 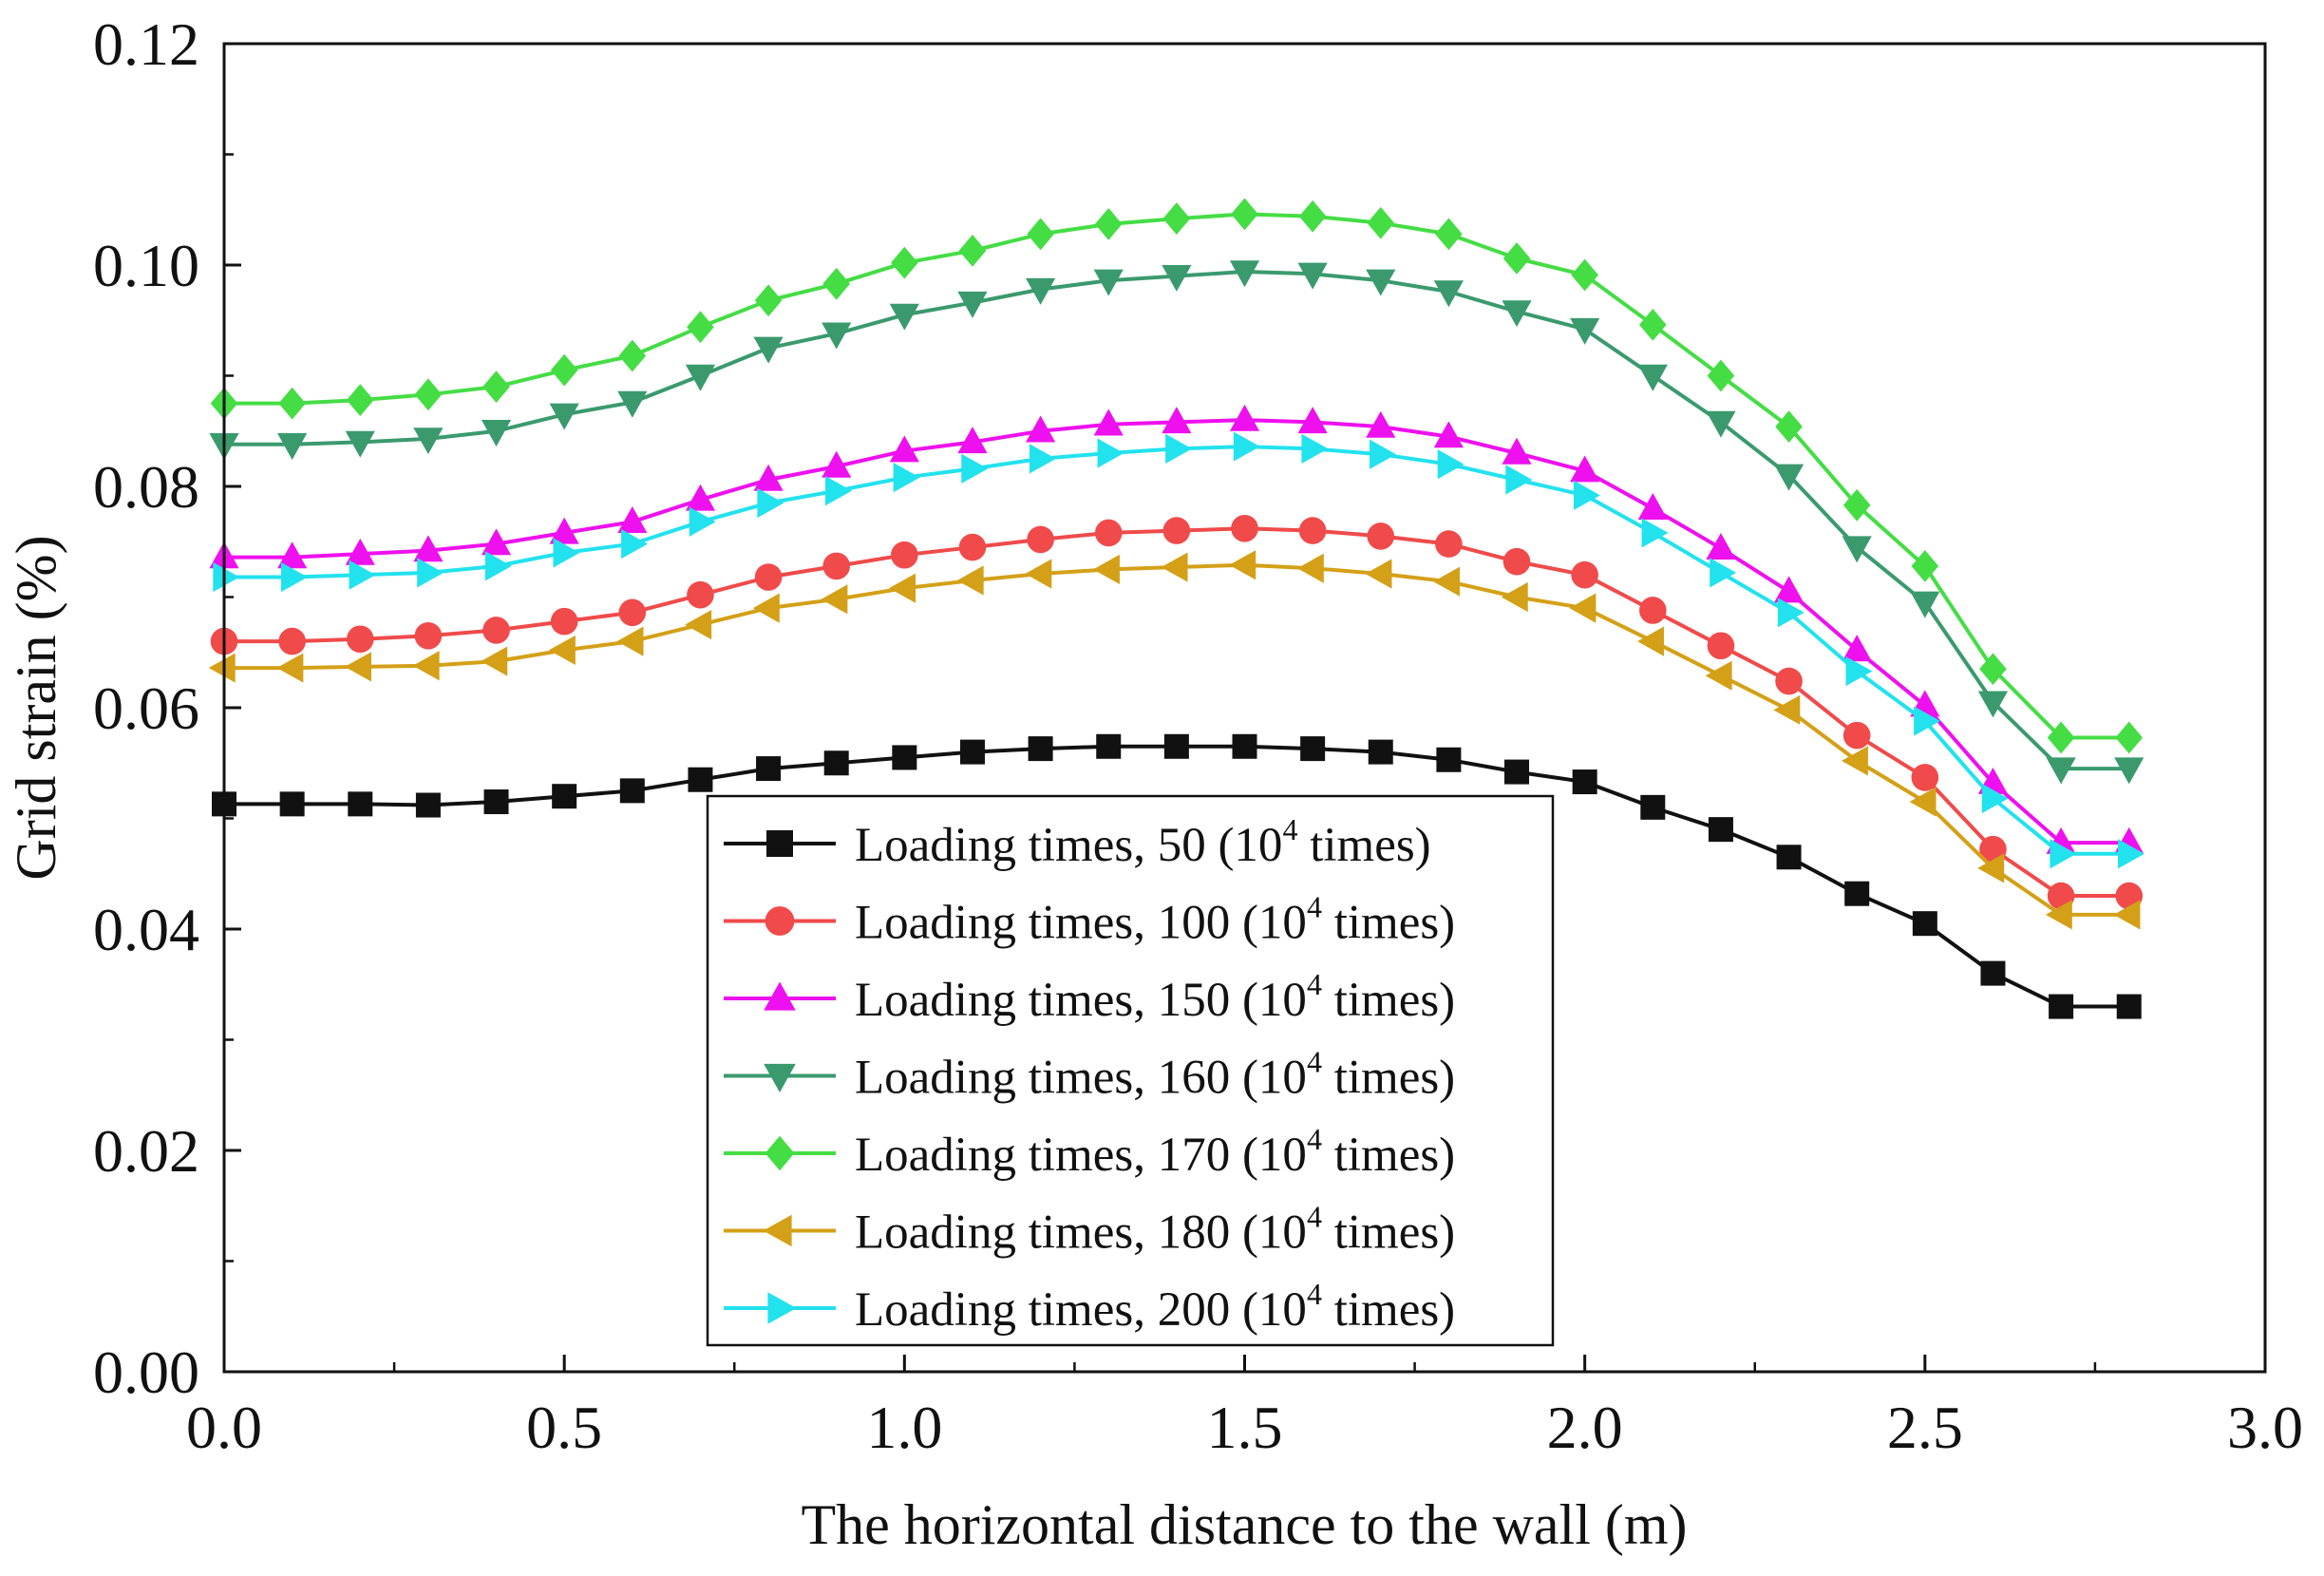 I want to click on legend-label-prefix: Loading times, 100 (10, so click(x=1081, y=923).